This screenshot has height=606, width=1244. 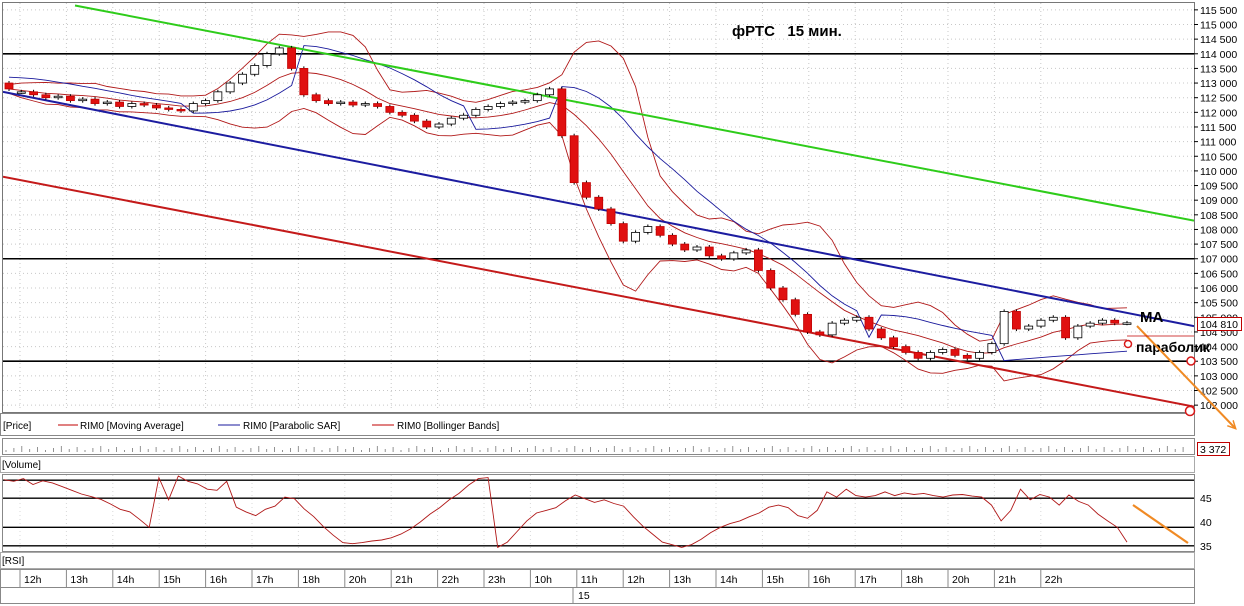 What do you see at coordinates (565, 512) in the screenshot?
I see `rsi-line` at bounding box center [565, 512].